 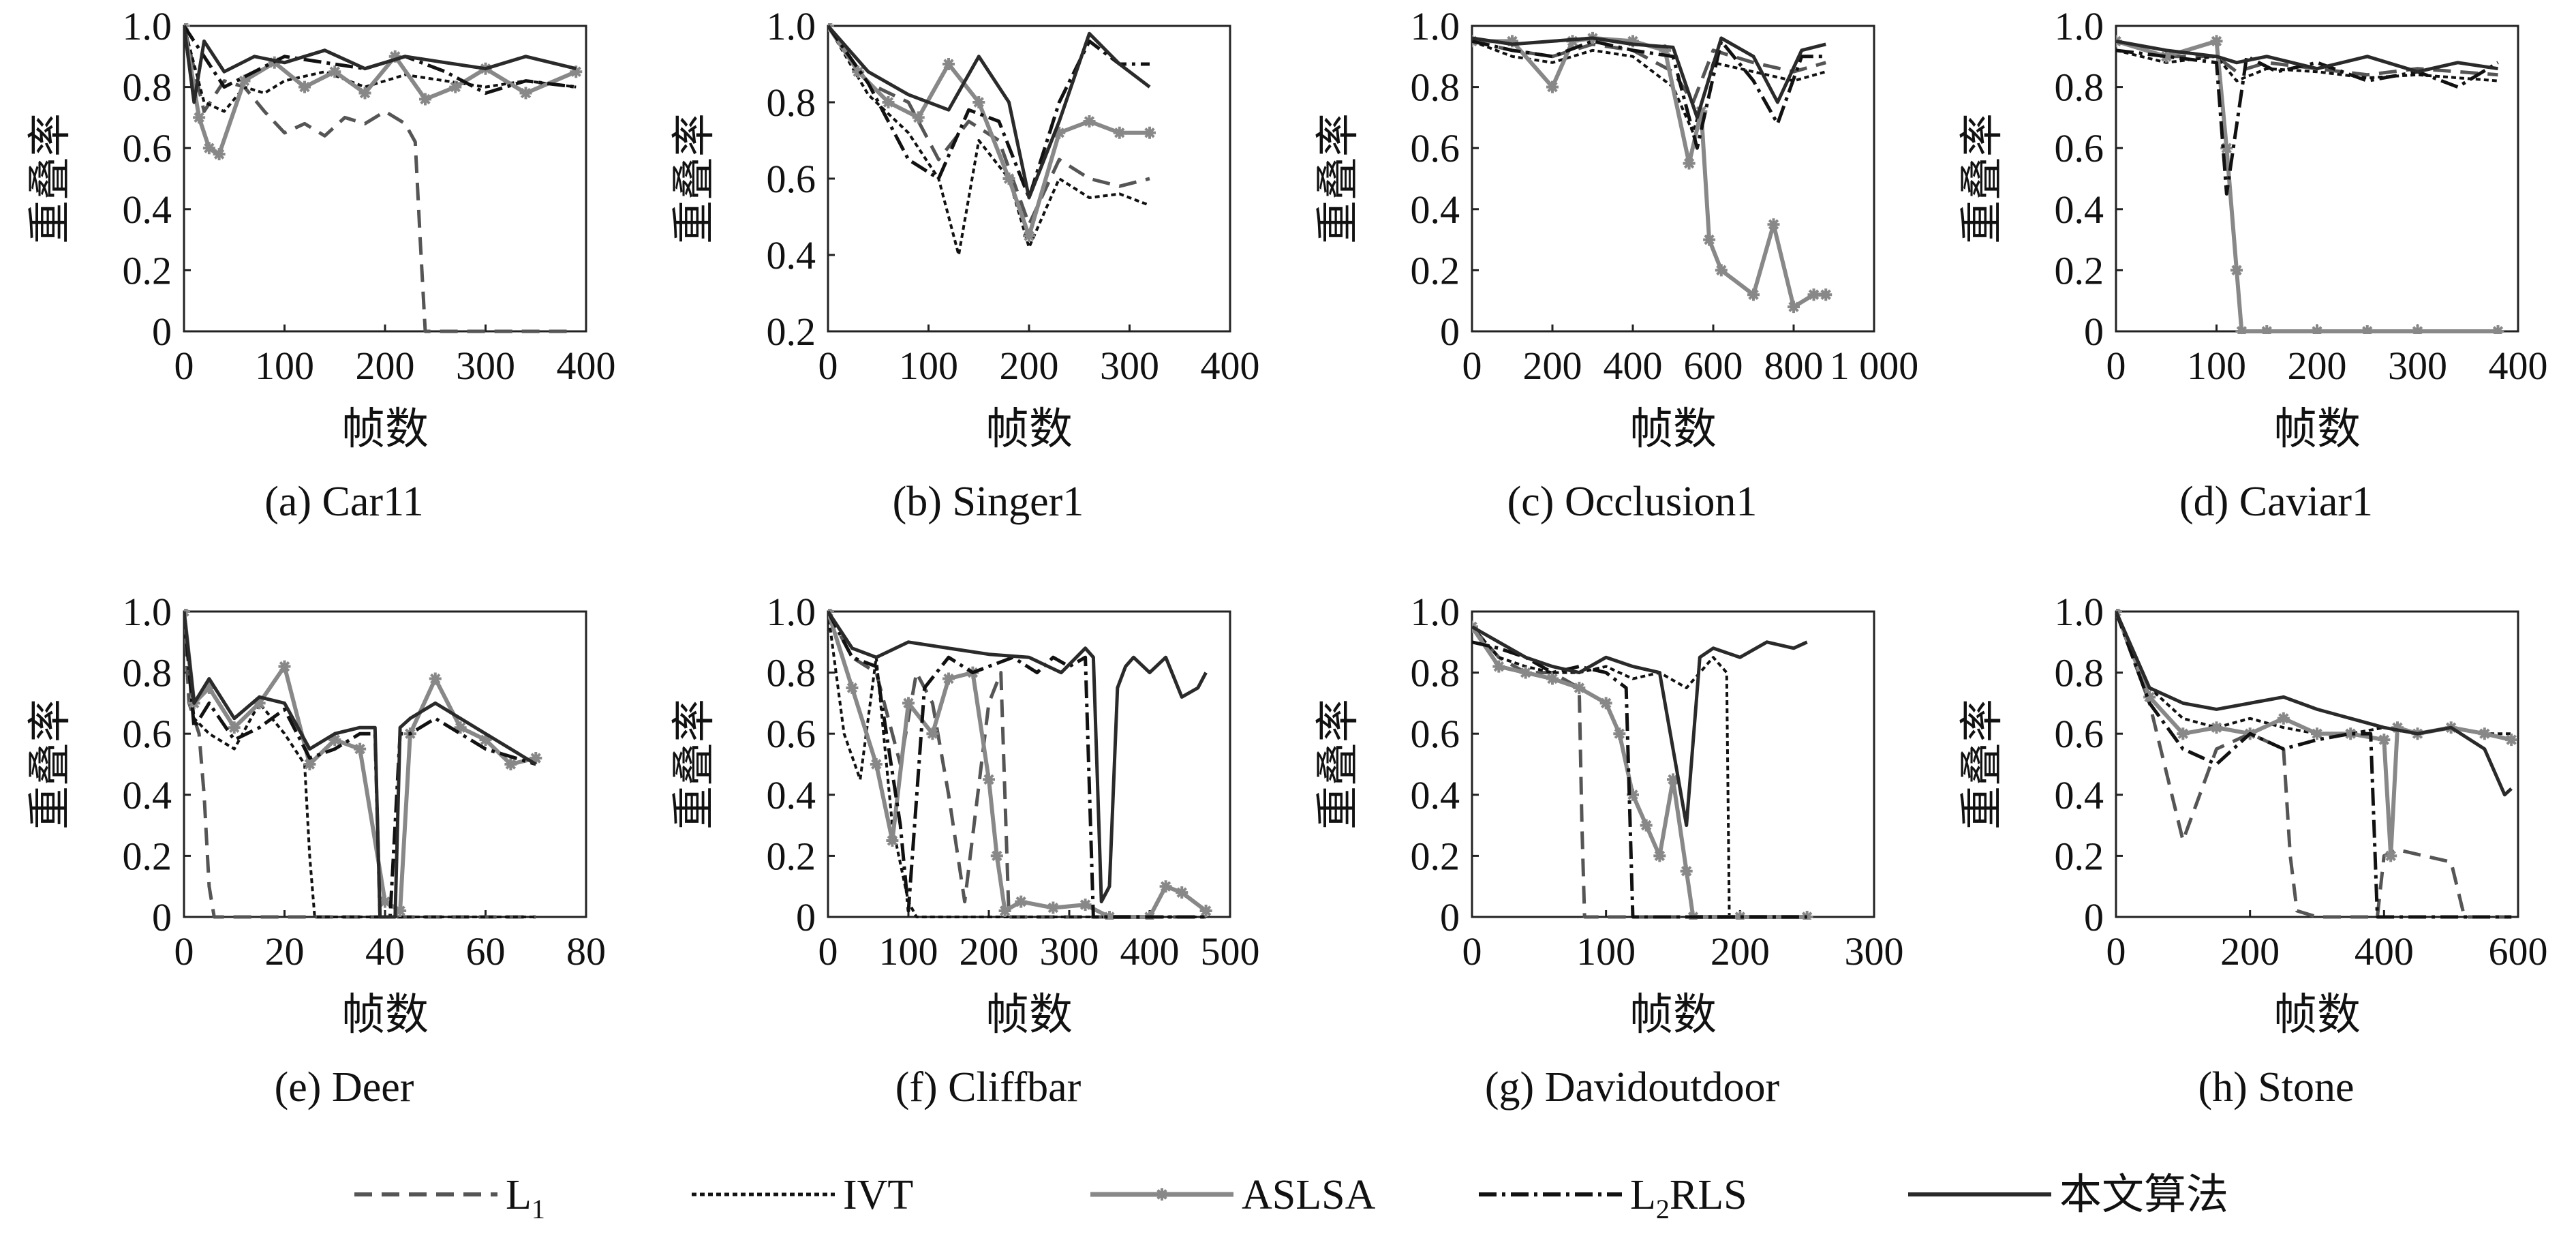 I want to click on chart-caption: (d) Caviar1, so click(x=2276, y=502).